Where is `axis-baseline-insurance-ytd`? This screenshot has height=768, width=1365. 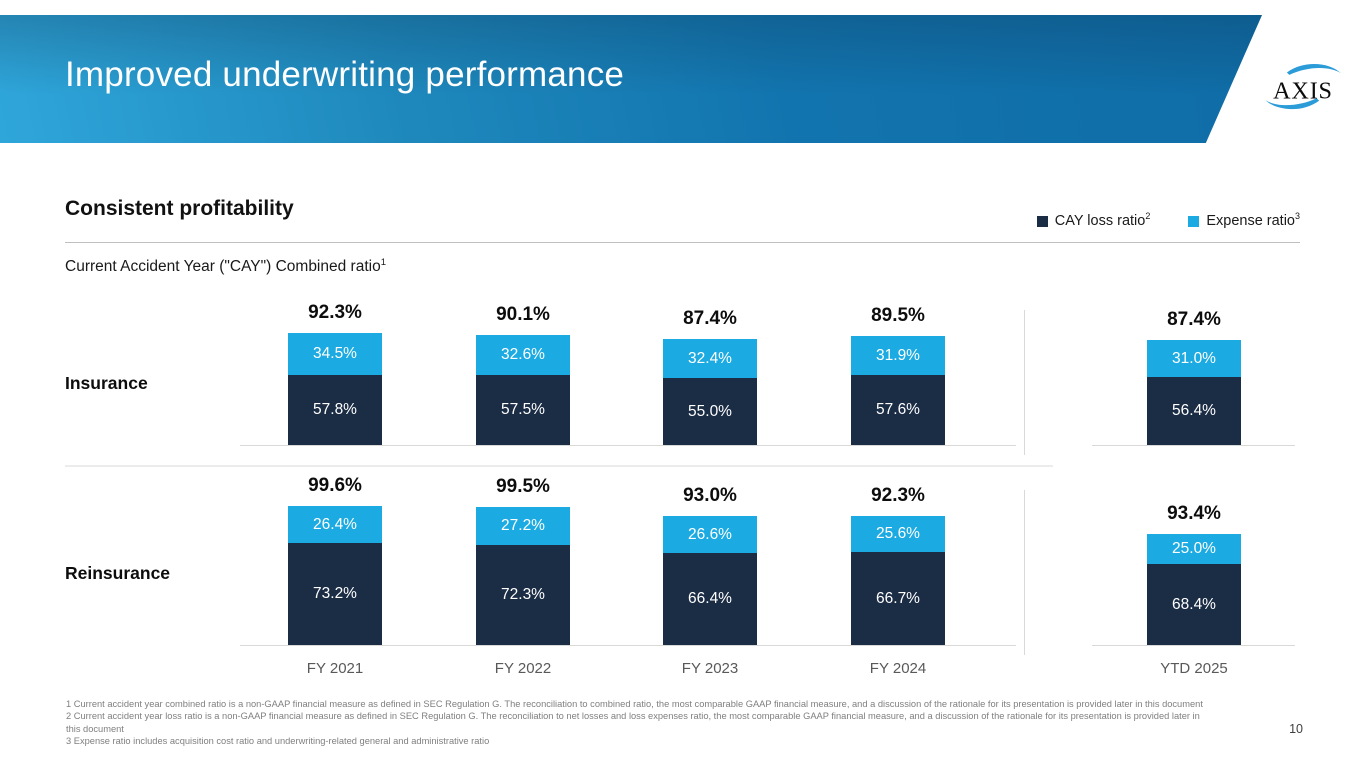
axis-baseline-insurance-ytd is located at coordinates (1193, 445).